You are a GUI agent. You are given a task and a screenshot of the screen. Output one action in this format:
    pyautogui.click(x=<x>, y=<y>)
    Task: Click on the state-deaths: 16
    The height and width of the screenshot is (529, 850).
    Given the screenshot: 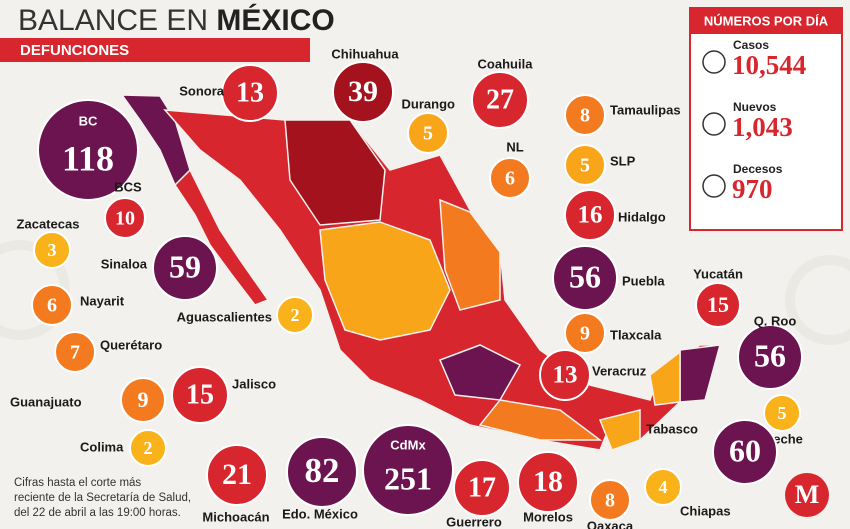 What is the action you would take?
    pyautogui.click(x=590, y=215)
    